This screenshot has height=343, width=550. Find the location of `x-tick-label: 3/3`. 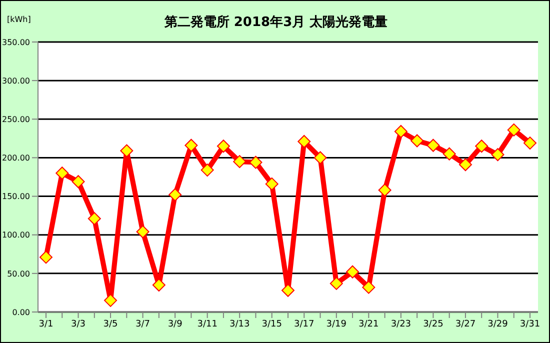

x-tick-label: 3/3 is located at coordinates (78, 324).